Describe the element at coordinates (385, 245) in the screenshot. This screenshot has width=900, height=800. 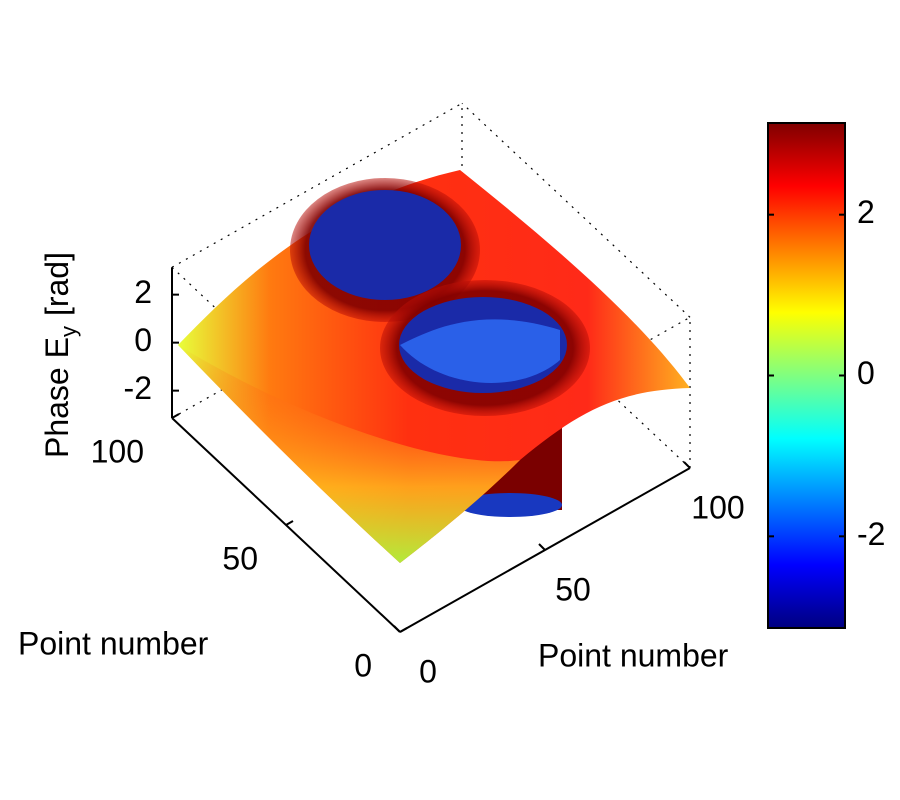
I see `surface-hole` at that location.